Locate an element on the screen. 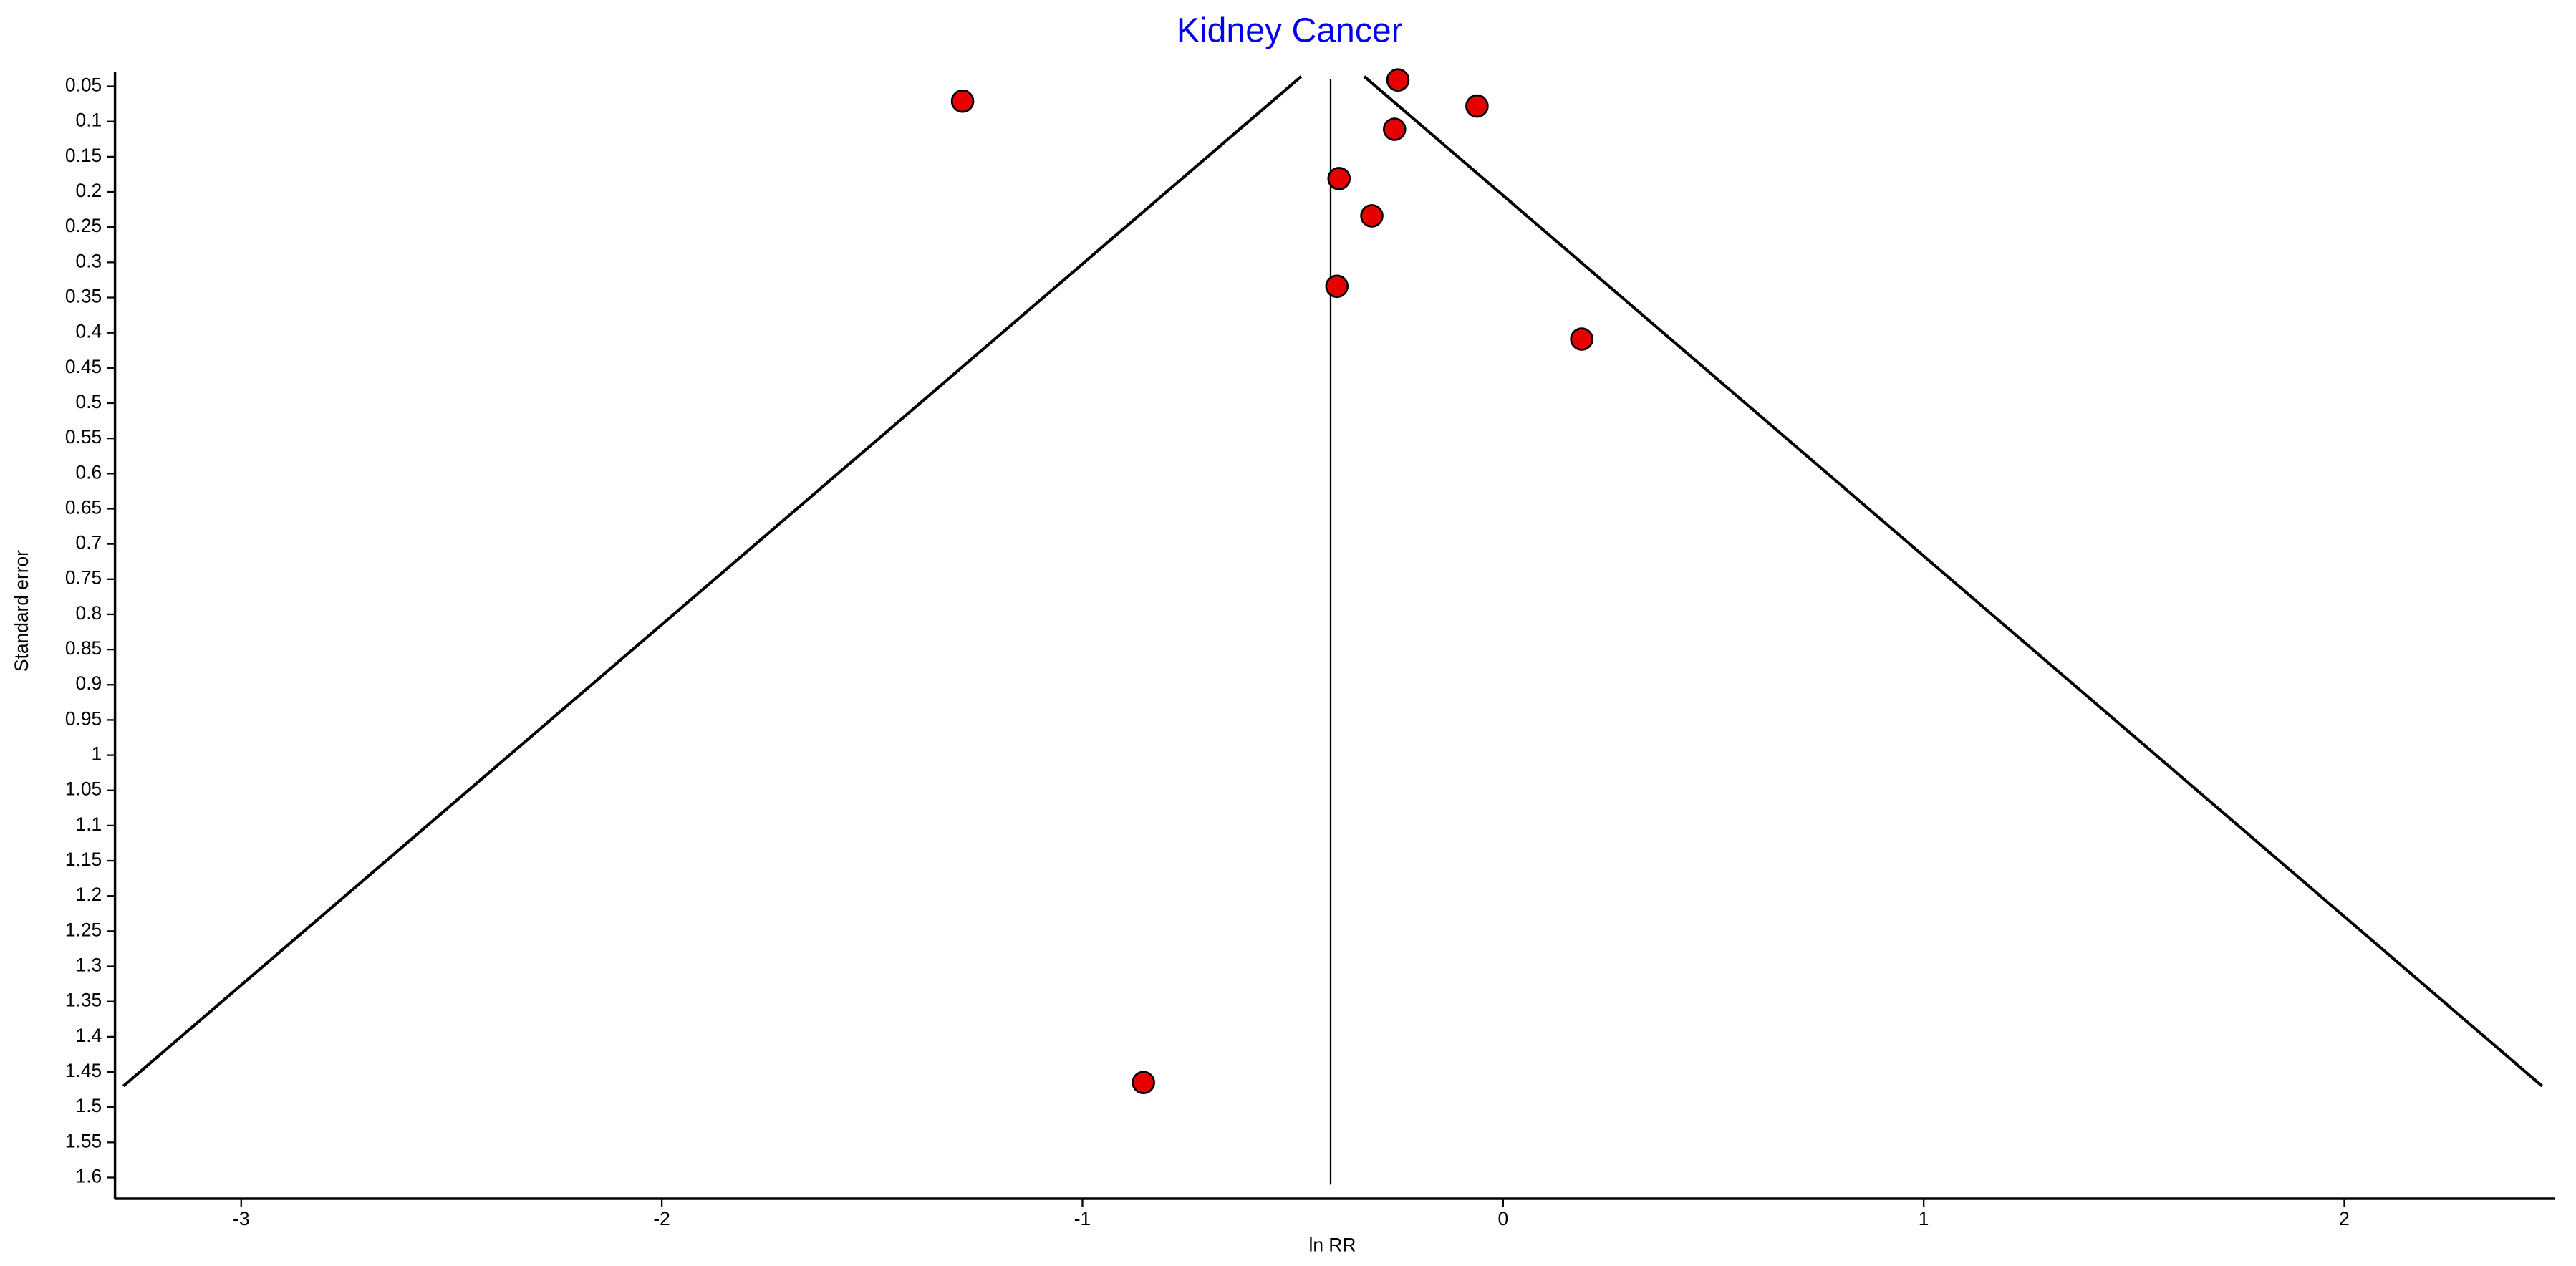 The image size is (2576, 1266). y-tick-label: 0.7 is located at coordinates (89, 543).